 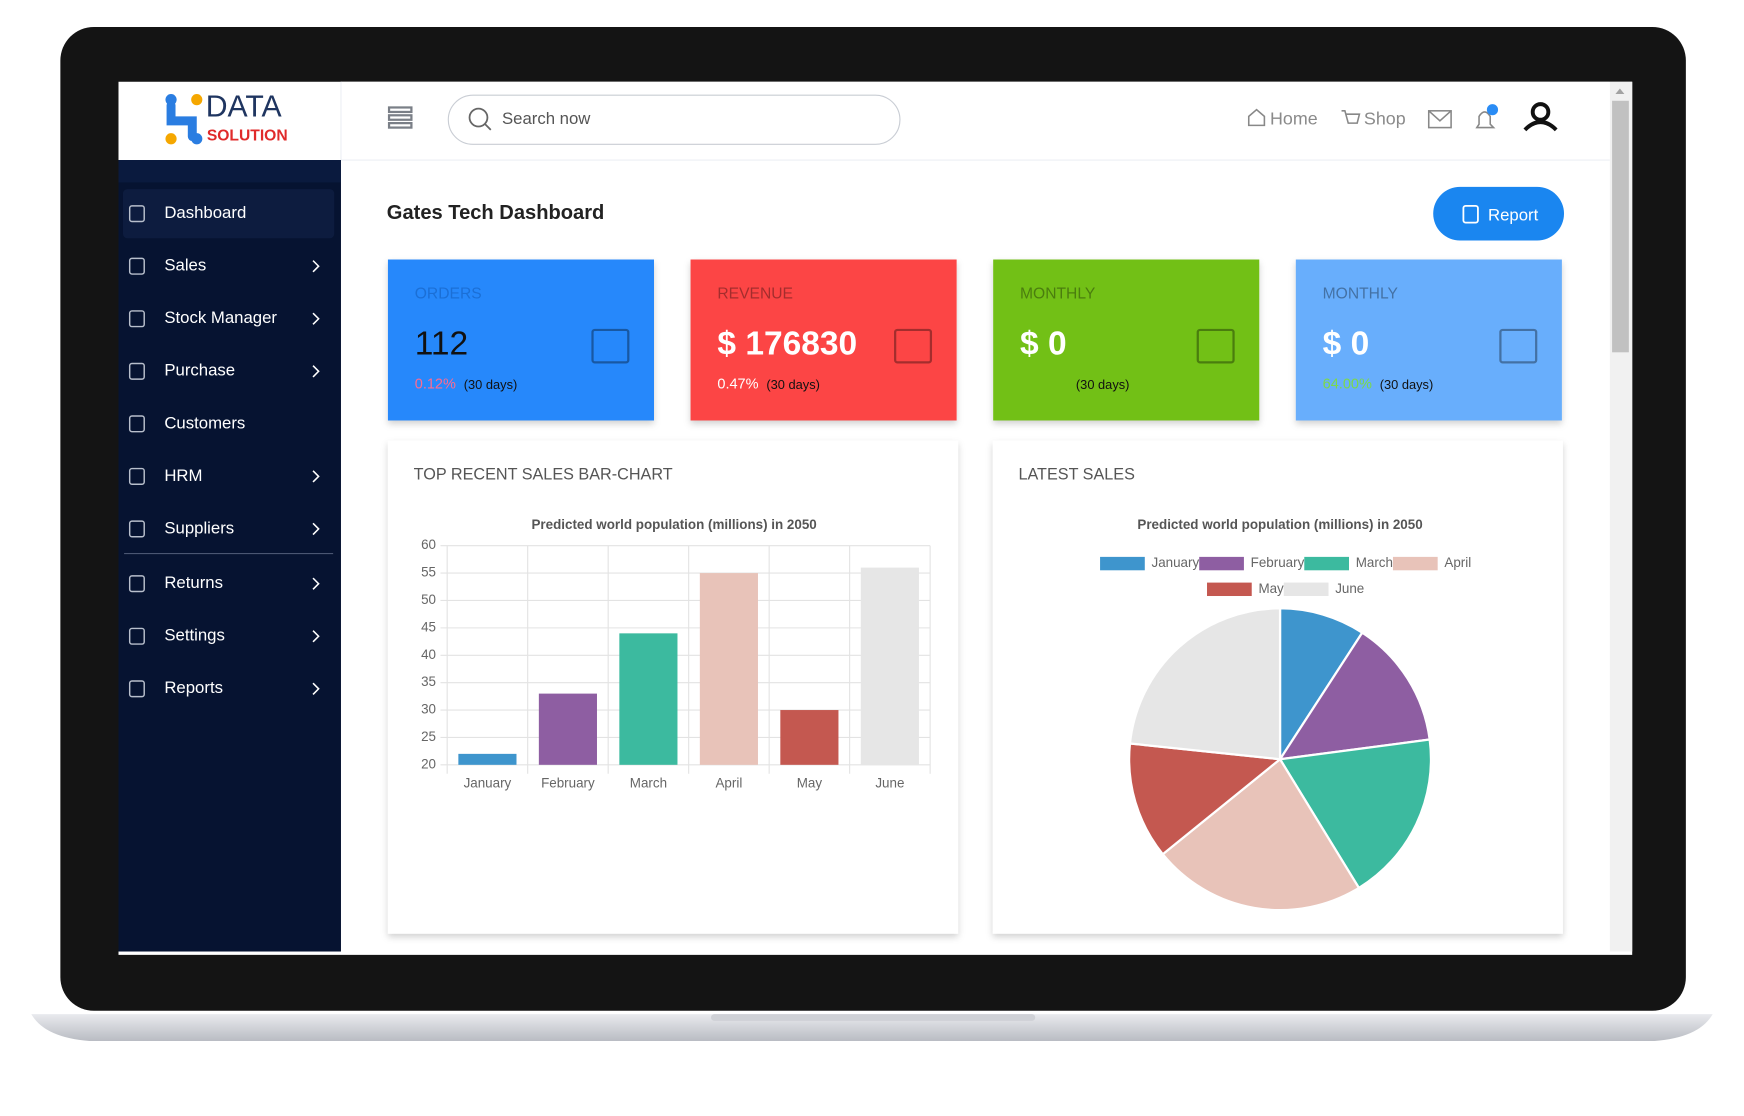 What do you see at coordinates (568, 782) in the screenshot?
I see `x-tick-label: February` at bounding box center [568, 782].